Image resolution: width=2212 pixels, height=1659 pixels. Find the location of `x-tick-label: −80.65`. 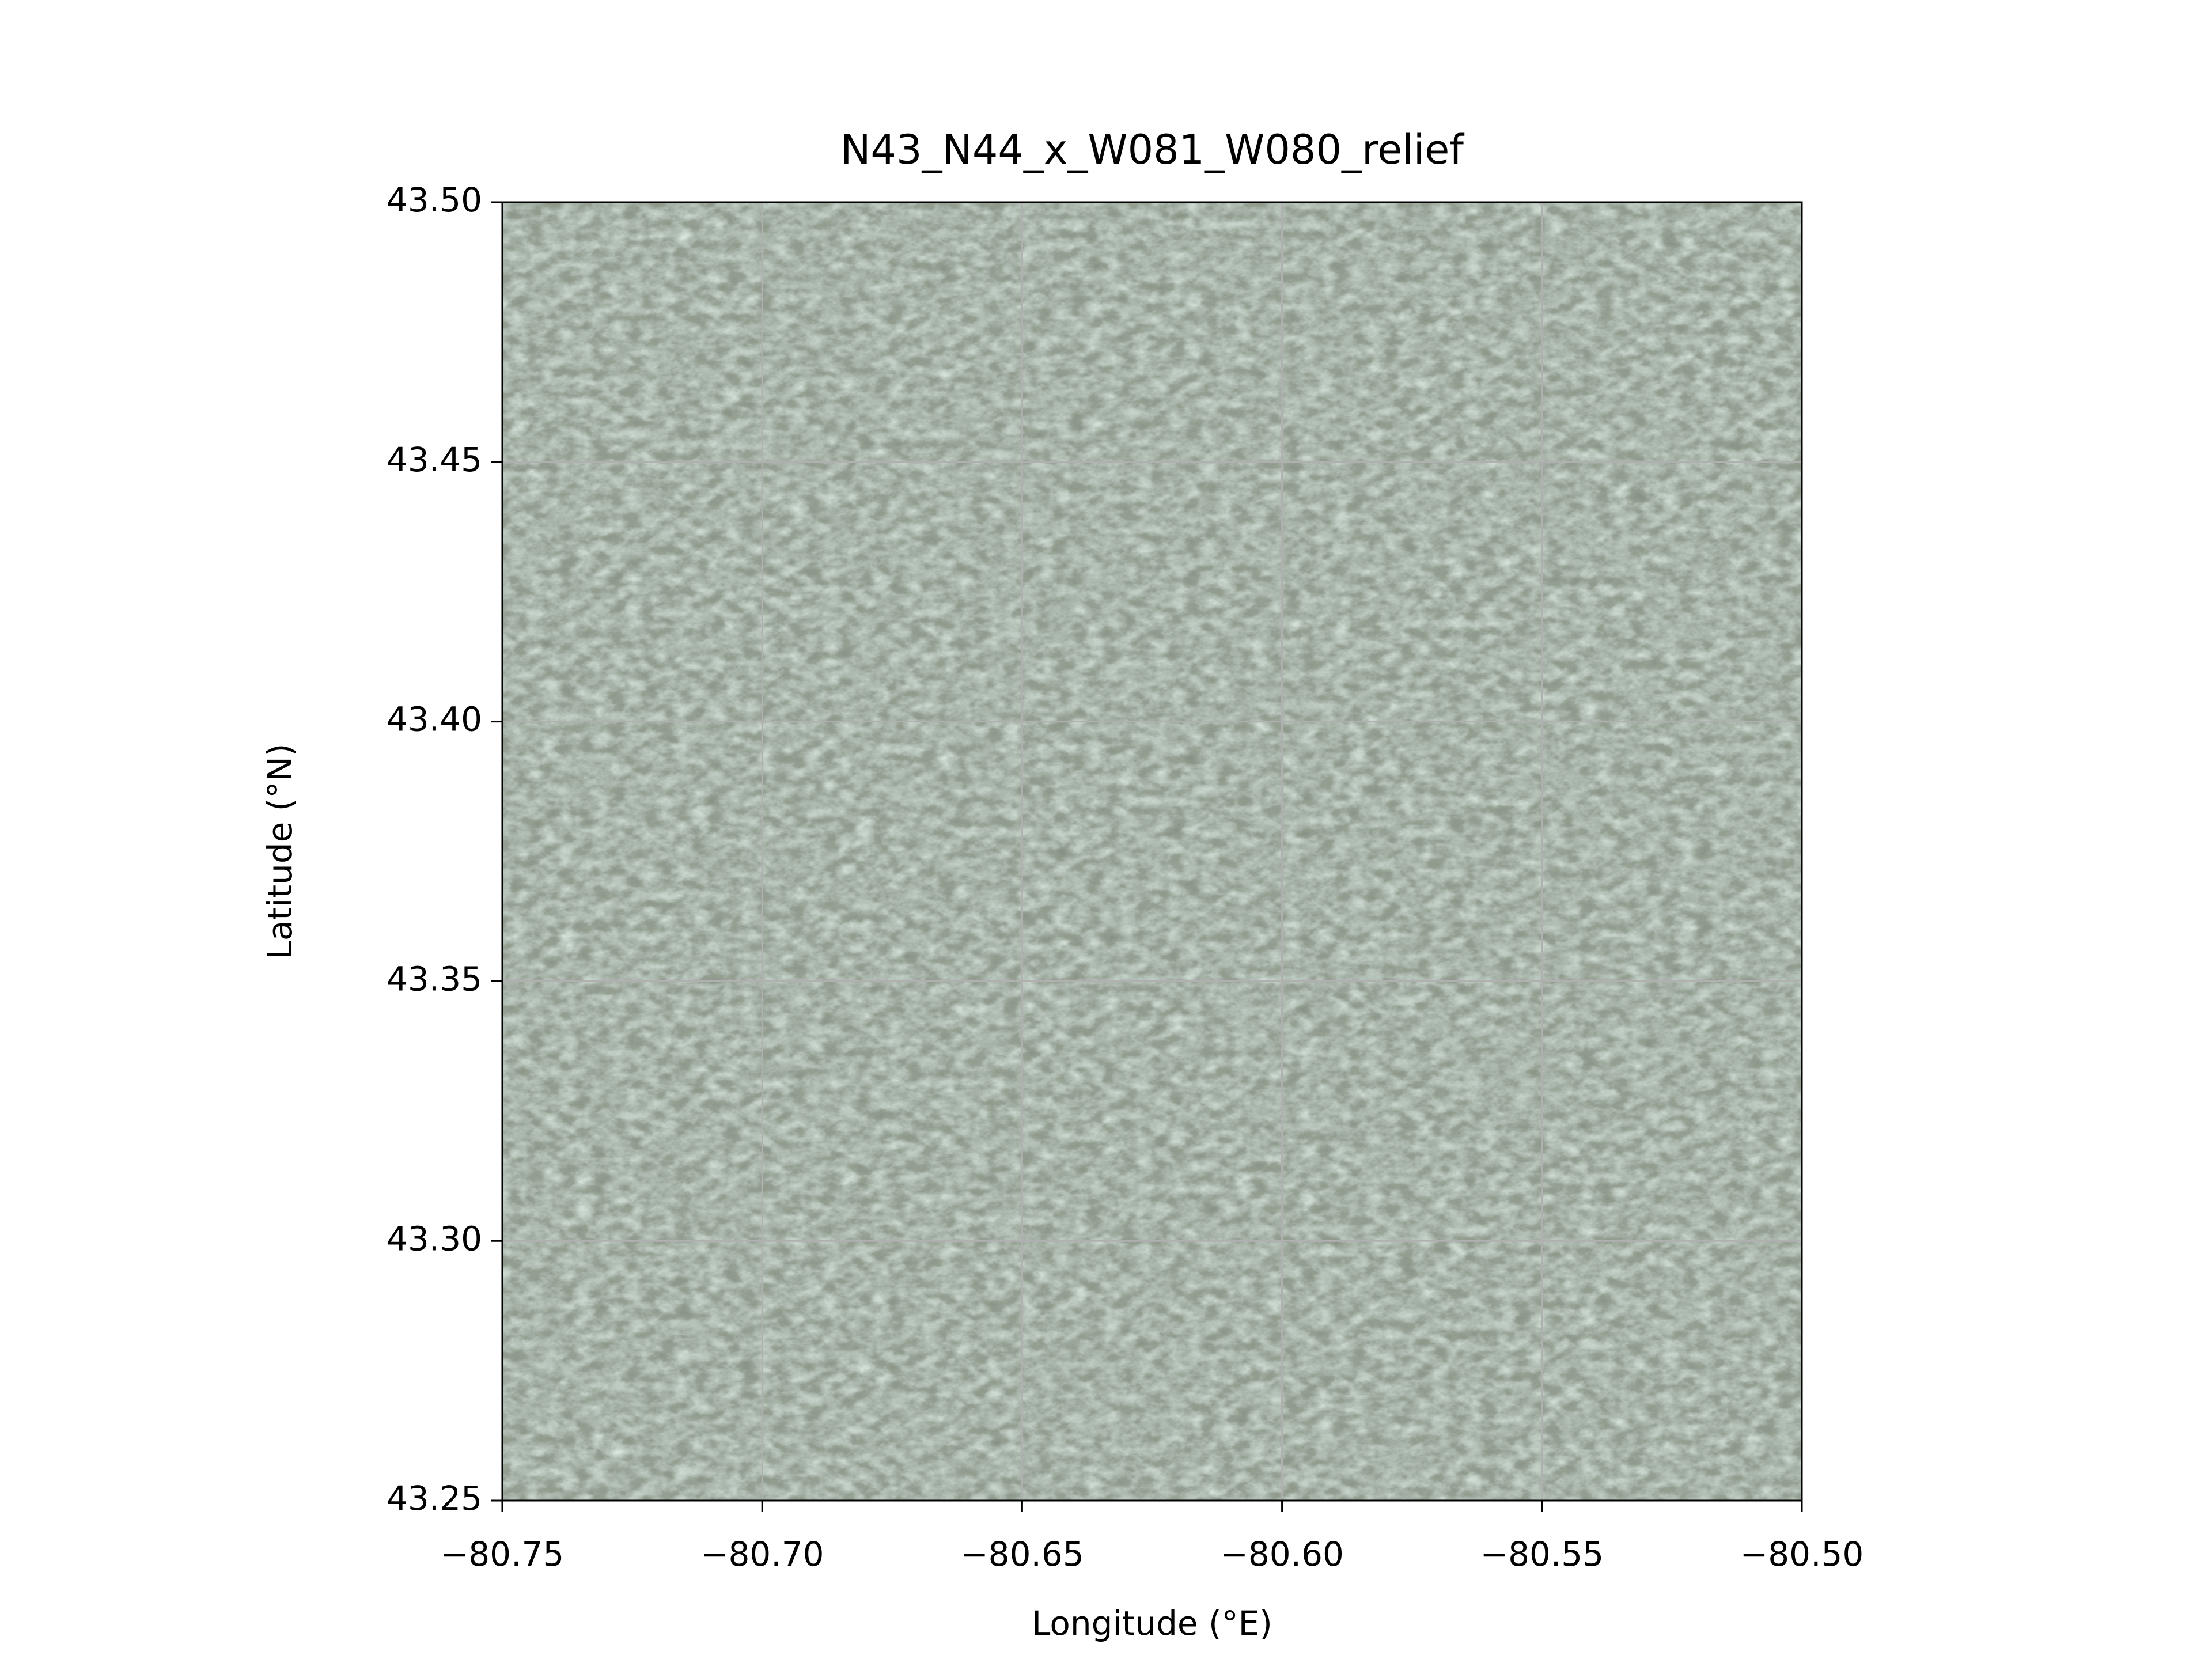

x-tick-label: −80.65 is located at coordinates (1022, 1554).